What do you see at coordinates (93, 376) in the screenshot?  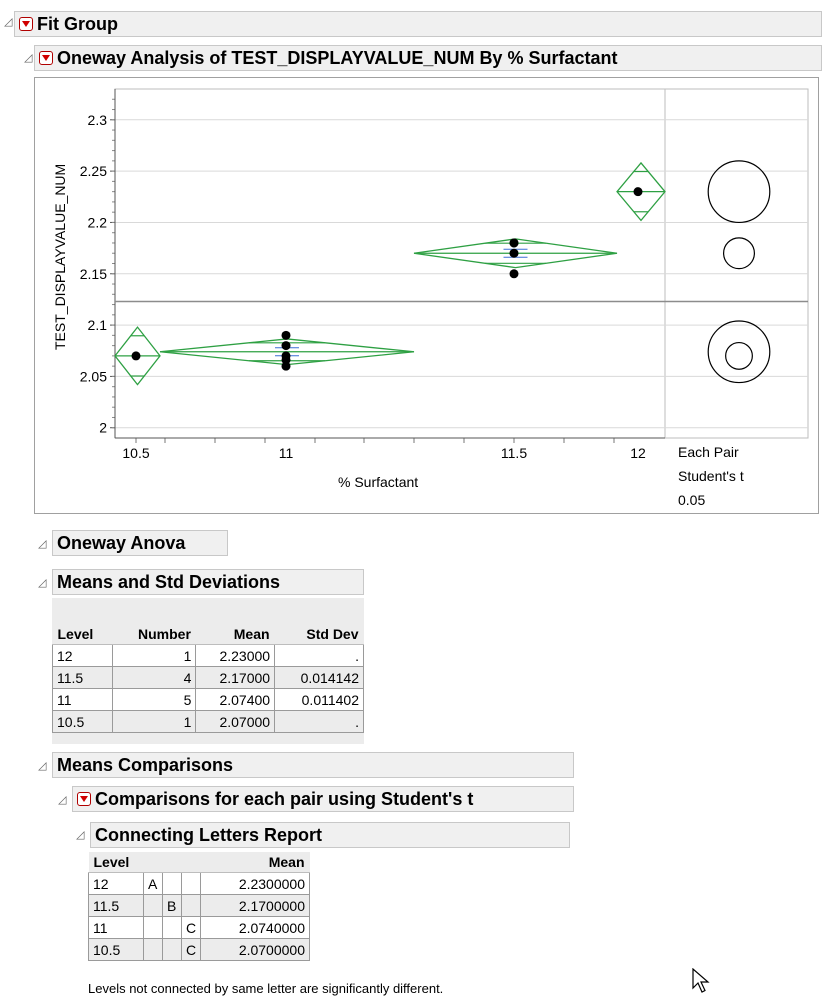 I see `y-tick-label: 2.05` at bounding box center [93, 376].